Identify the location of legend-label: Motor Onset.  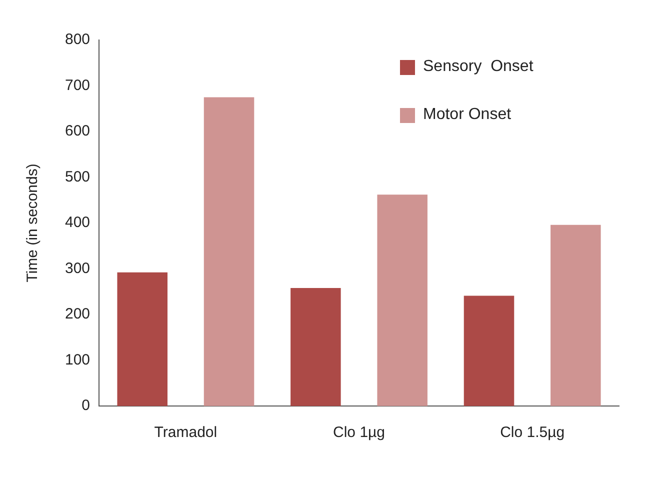
(467, 115).